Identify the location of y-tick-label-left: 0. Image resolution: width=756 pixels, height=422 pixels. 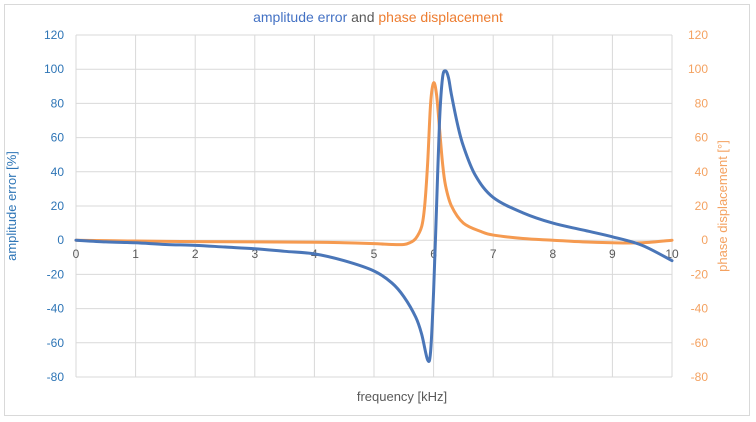
(60, 240).